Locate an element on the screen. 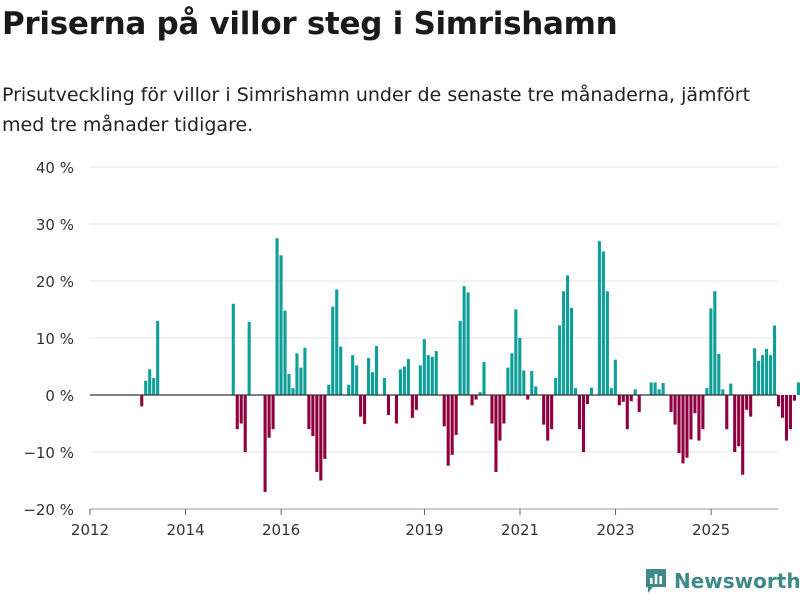 This screenshot has width=800, height=600. x-tick-label: 2012 is located at coordinates (90, 530).